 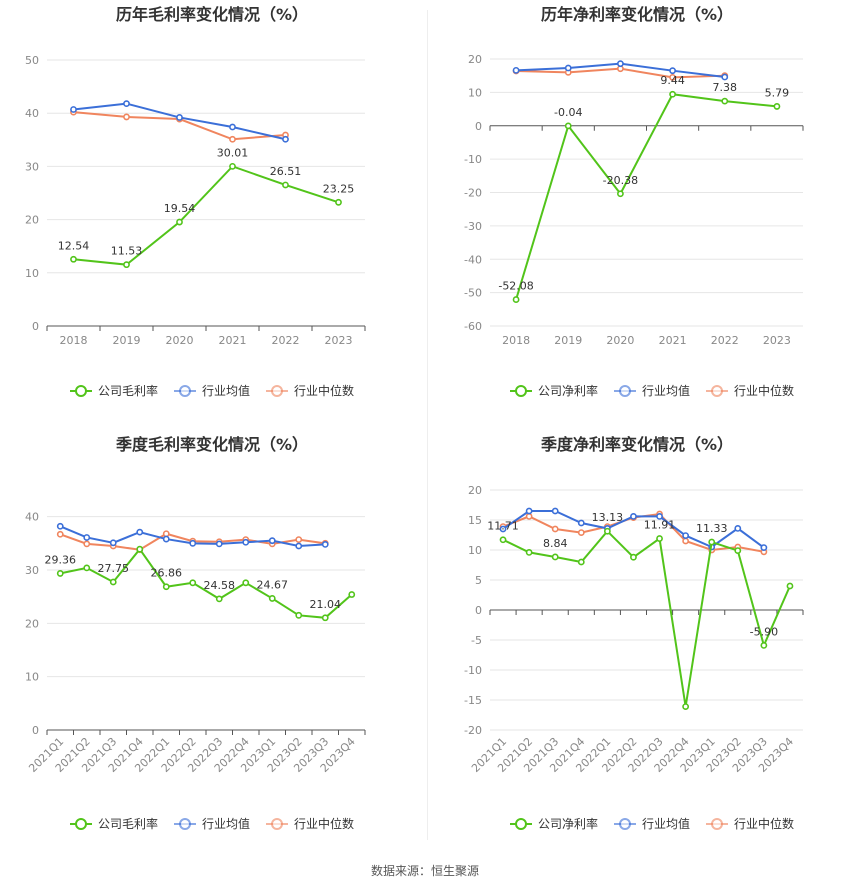 What do you see at coordinates (286, 171) in the screenshot?
I see `data-label: 26.51` at bounding box center [286, 171].